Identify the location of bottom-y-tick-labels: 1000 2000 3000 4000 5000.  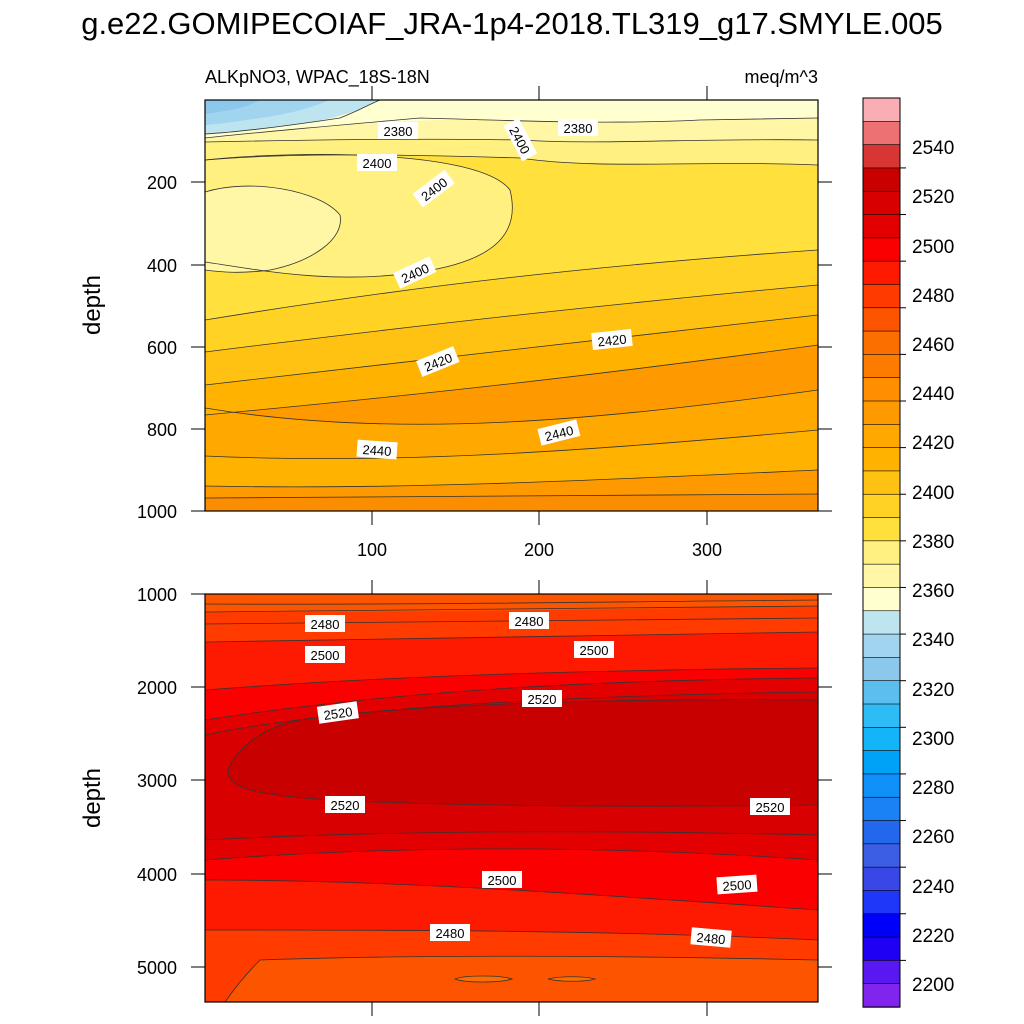
(157, 781).